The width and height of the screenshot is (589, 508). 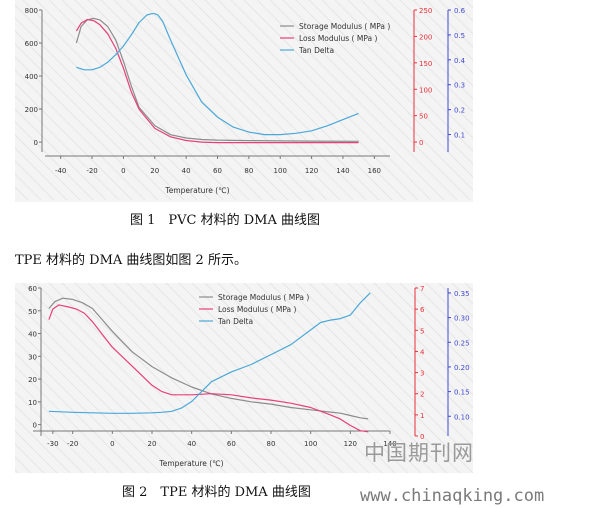 What do you see at coordinates (422, 374) in the screenshot?
I see `right-red-tick-label: 3` at bounding box center [422, 374].